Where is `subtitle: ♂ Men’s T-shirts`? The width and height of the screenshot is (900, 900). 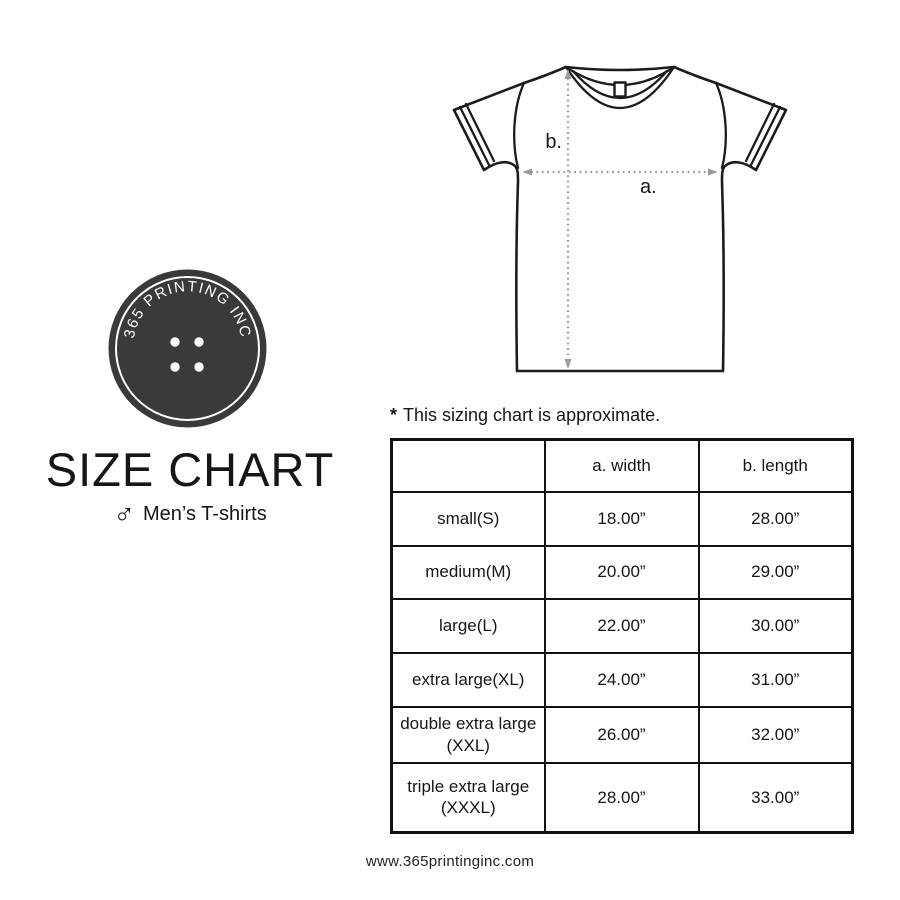
subtitle: ♂ Men’s T-shirts is located at coordinates (190, 515).